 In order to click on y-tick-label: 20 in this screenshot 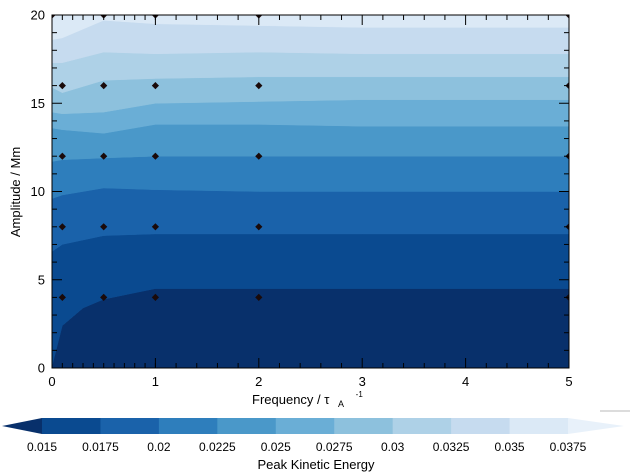, I will do `click(38, 15)`.